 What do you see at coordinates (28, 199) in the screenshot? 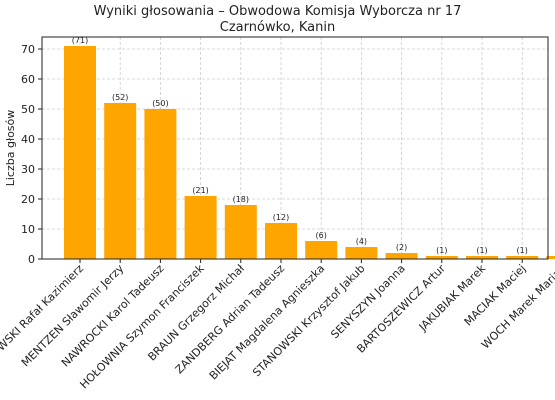
I see `y-tick-label: 20` at bounding box center [28, 199].